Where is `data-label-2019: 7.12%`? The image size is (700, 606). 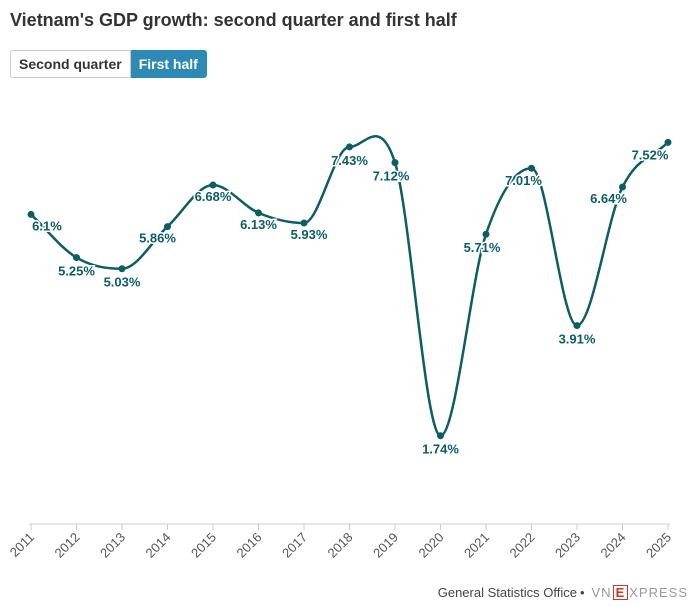
data-label-2019: 7.12% is located at coordinates (391, 176).